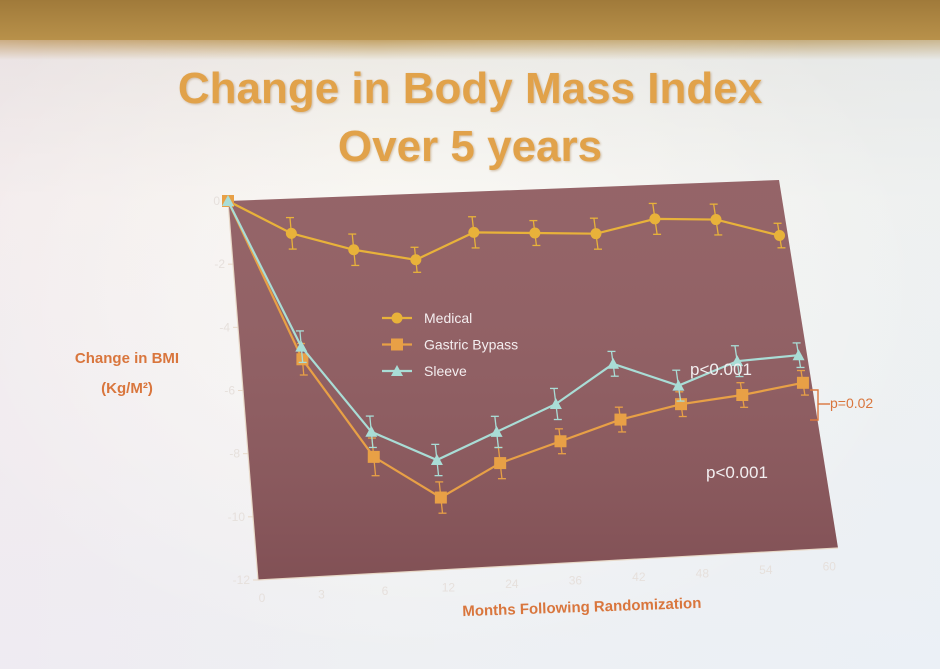 The image size is (940, 669). What do you see at coordinates (576, 580) in the screenshot?
I see `x-tick-label: 36` at bounding box center [576, 580].